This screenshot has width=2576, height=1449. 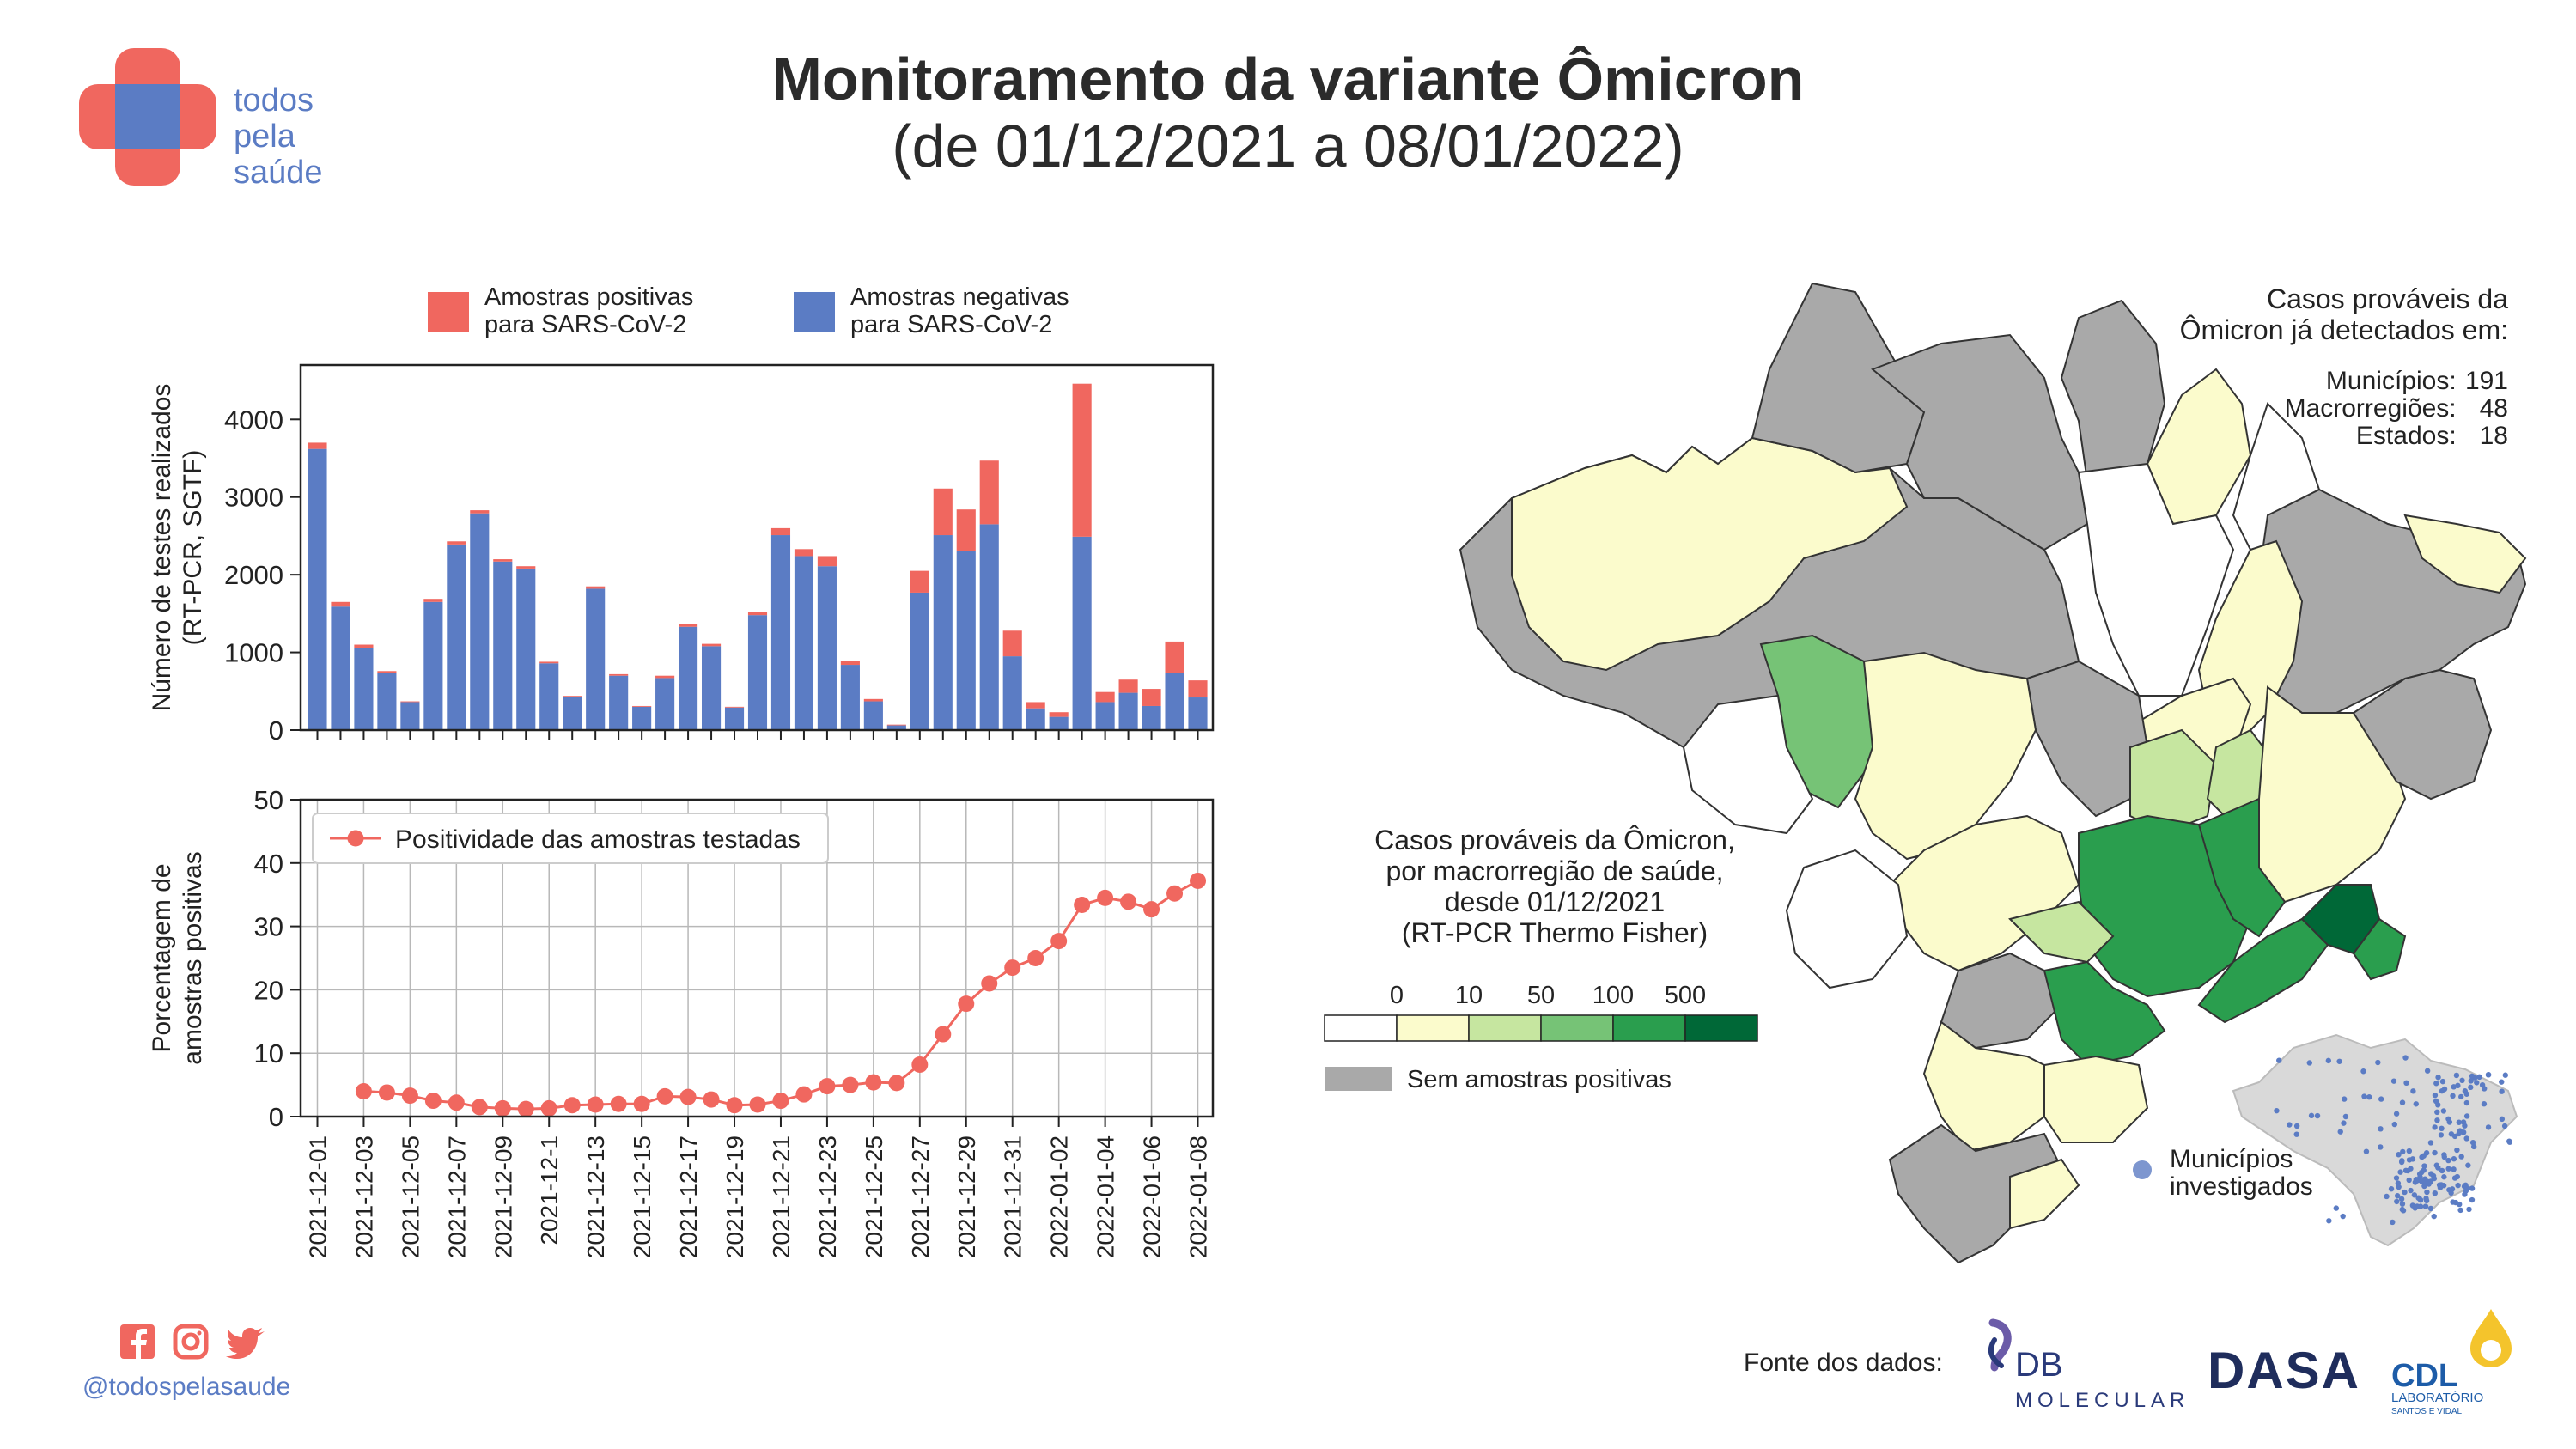 I want to click on line-chart-legend: Positividade das amostras testadas, so click(x=570, y=838).